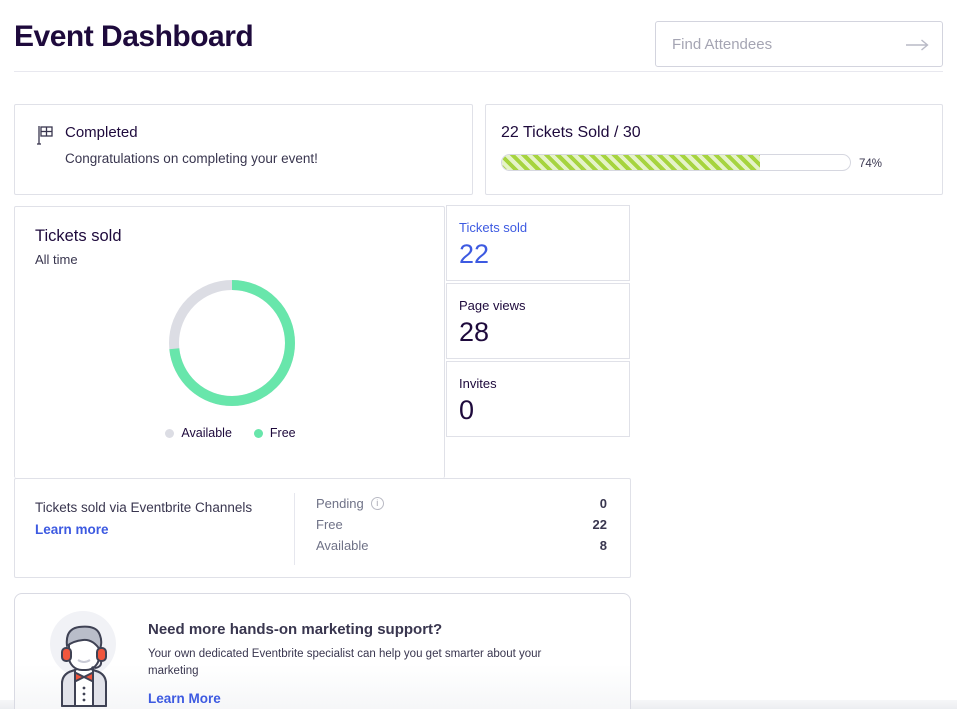  I want to click on channels-learn-more-link: Learn more, so click(72, 529).